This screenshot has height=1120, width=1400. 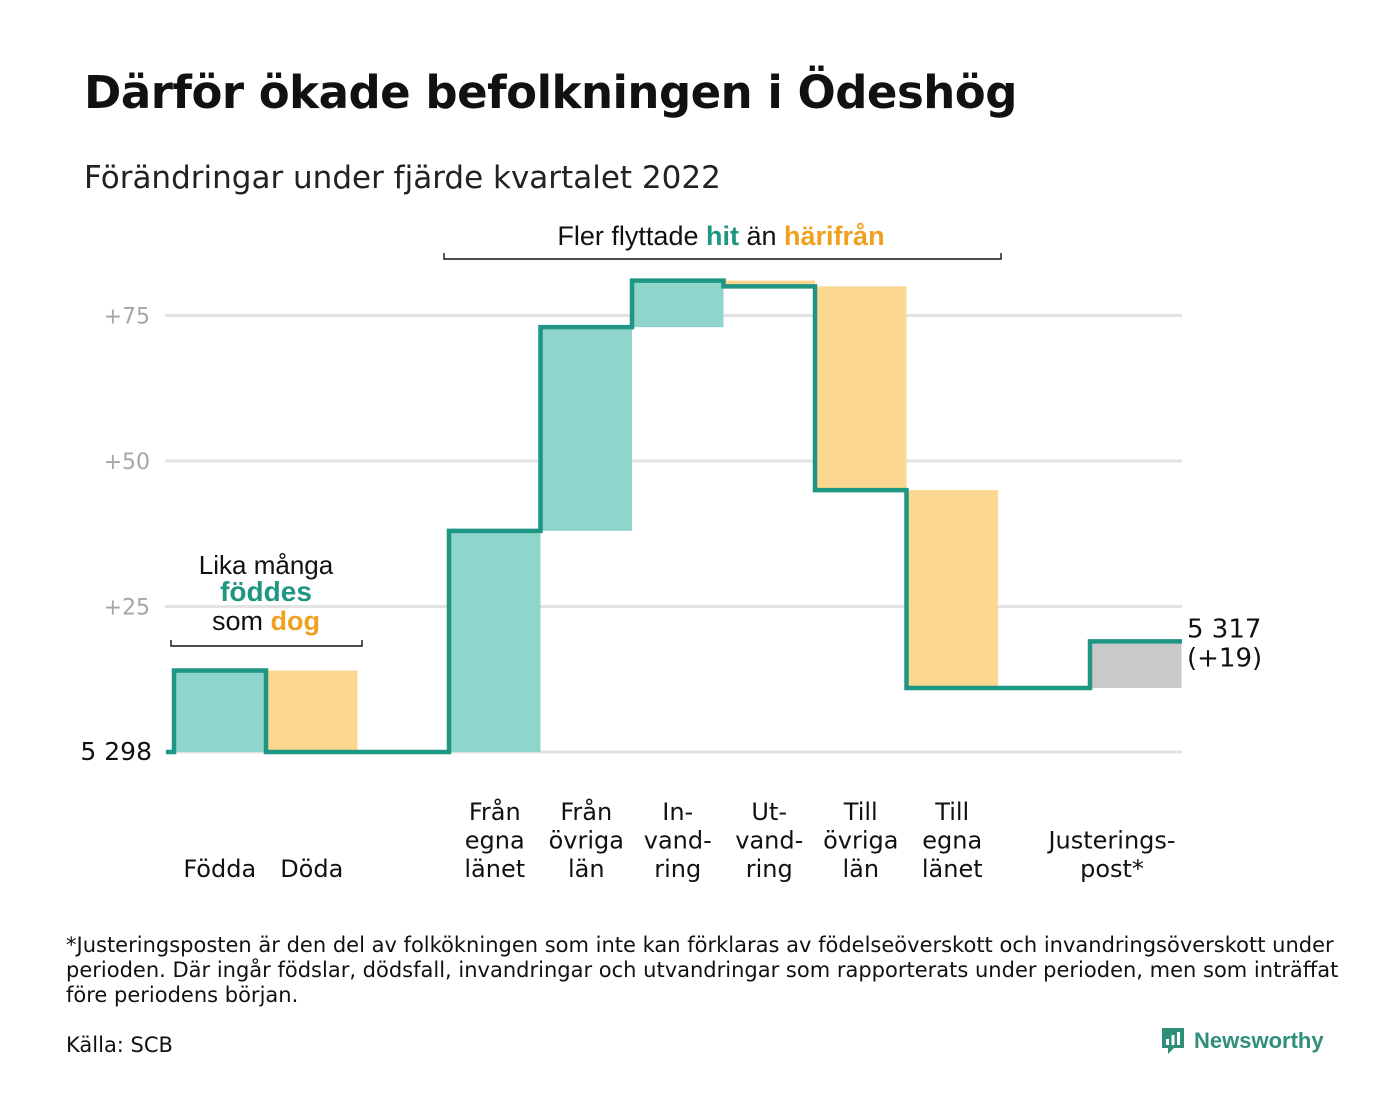 I want to click on baseline-value-label: 5 298, so click(x=116, y=751).